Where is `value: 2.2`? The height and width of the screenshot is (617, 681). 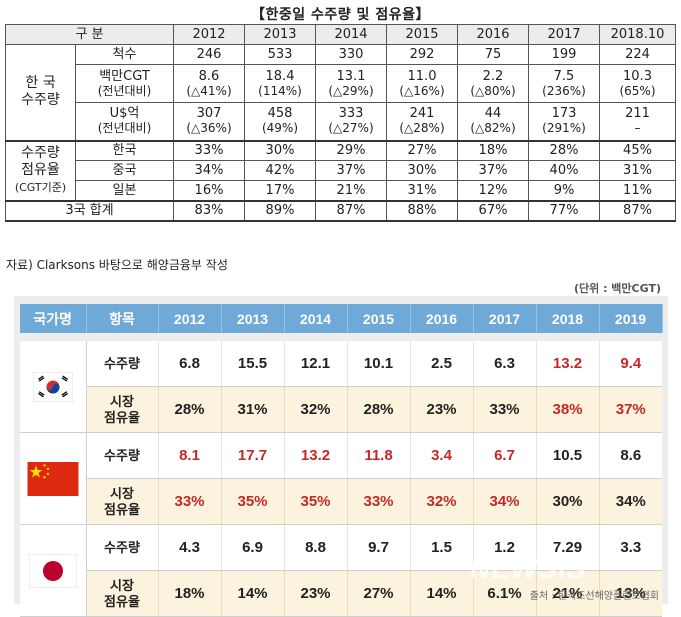
value: 2.2 is located at coordinates (493, 76).